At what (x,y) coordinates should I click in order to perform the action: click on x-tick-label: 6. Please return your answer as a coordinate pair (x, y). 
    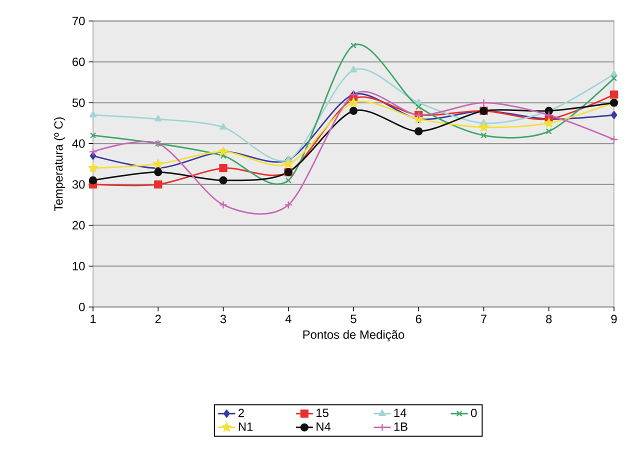
    Looking at the image, I should click on (419, 319).